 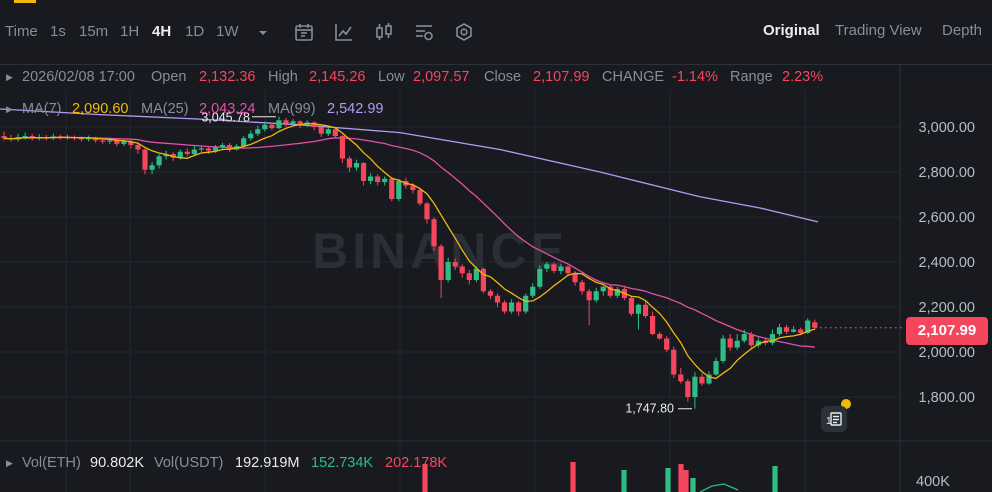 I want to click on interval-1h: 1H, so click(x=130, y=31).